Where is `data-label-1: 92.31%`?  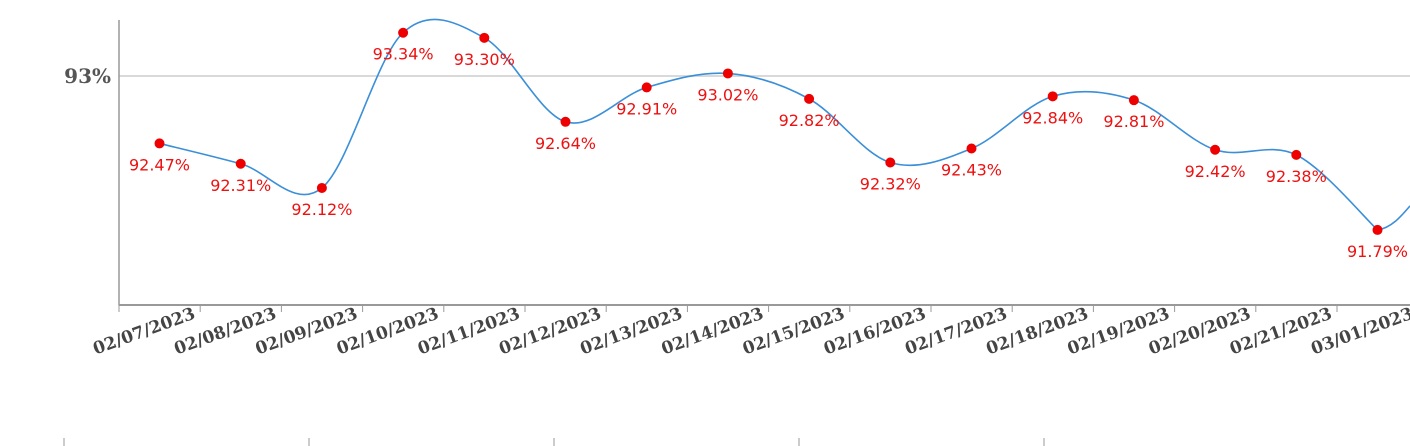
data-label-1: 92.31% is located at coordinates (240, 185).